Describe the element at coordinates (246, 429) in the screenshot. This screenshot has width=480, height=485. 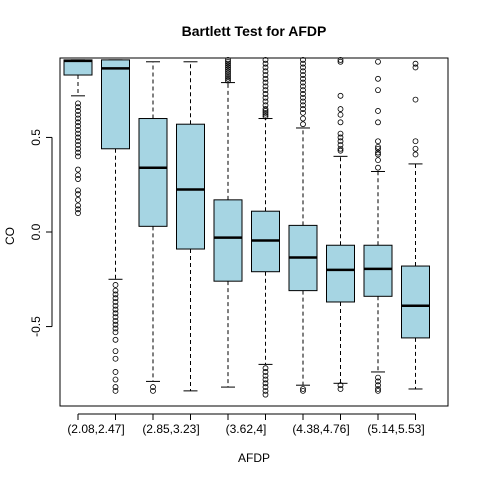
I see `x-tick-label: (3.62,4]` at that location.